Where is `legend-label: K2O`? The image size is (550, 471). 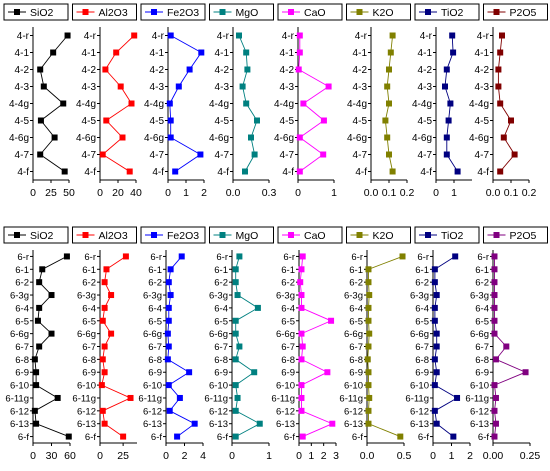 legend-label: K2O is located at coordinates (383, 236).